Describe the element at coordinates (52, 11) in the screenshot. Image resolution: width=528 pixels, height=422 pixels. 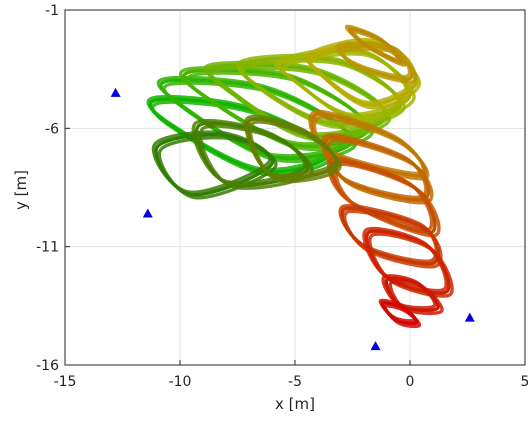
I see `y-tick-label: -1` at that location.